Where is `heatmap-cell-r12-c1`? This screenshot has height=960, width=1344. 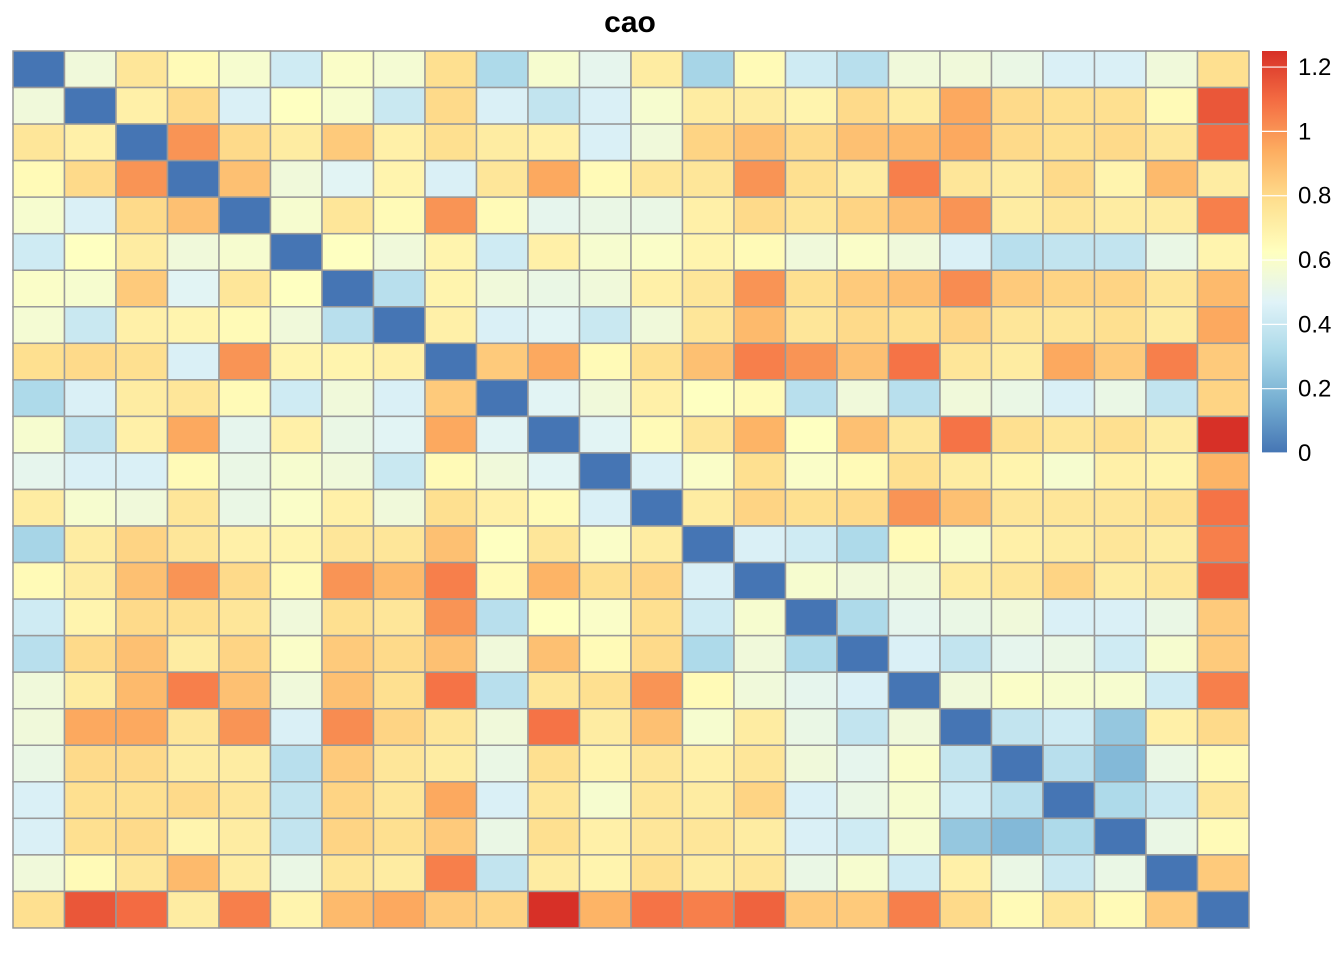 heatmap-cell-r12-c1 is located at coordinates (90, 507).